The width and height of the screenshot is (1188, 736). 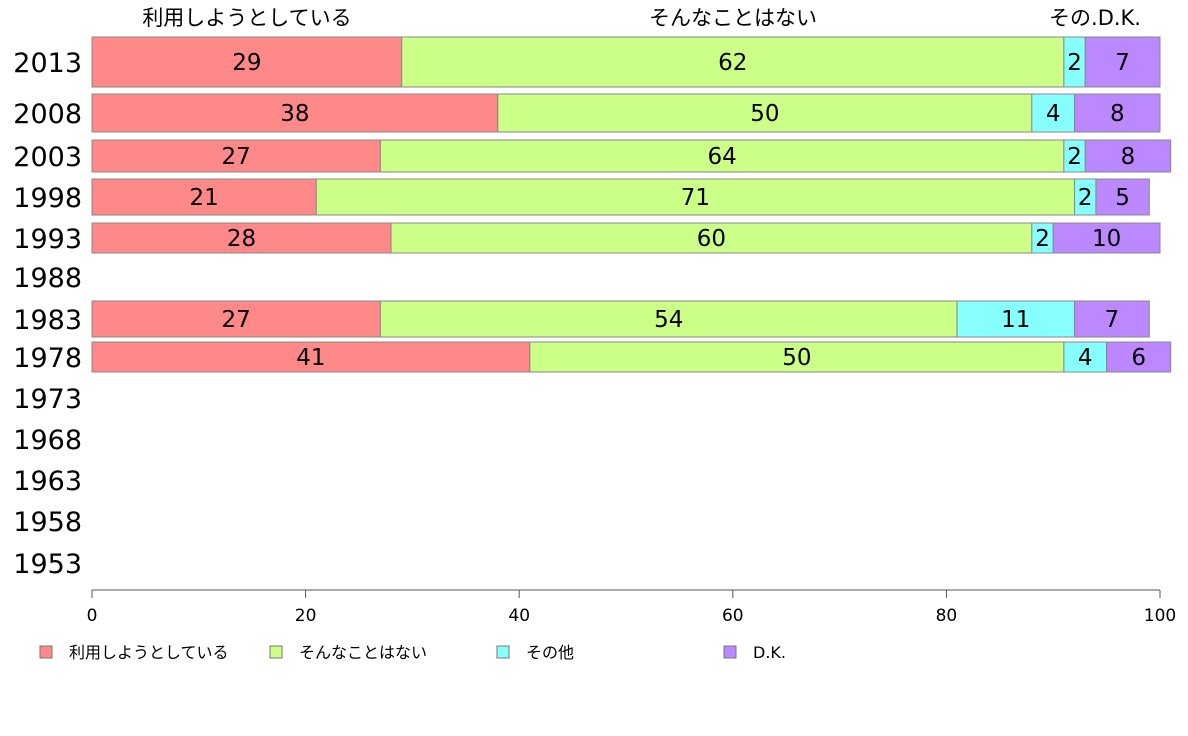 What do you see at coordinates (733, 18) in the screenshot?
I see `header-label: そんなことはない` at bounding box center [733, 18].